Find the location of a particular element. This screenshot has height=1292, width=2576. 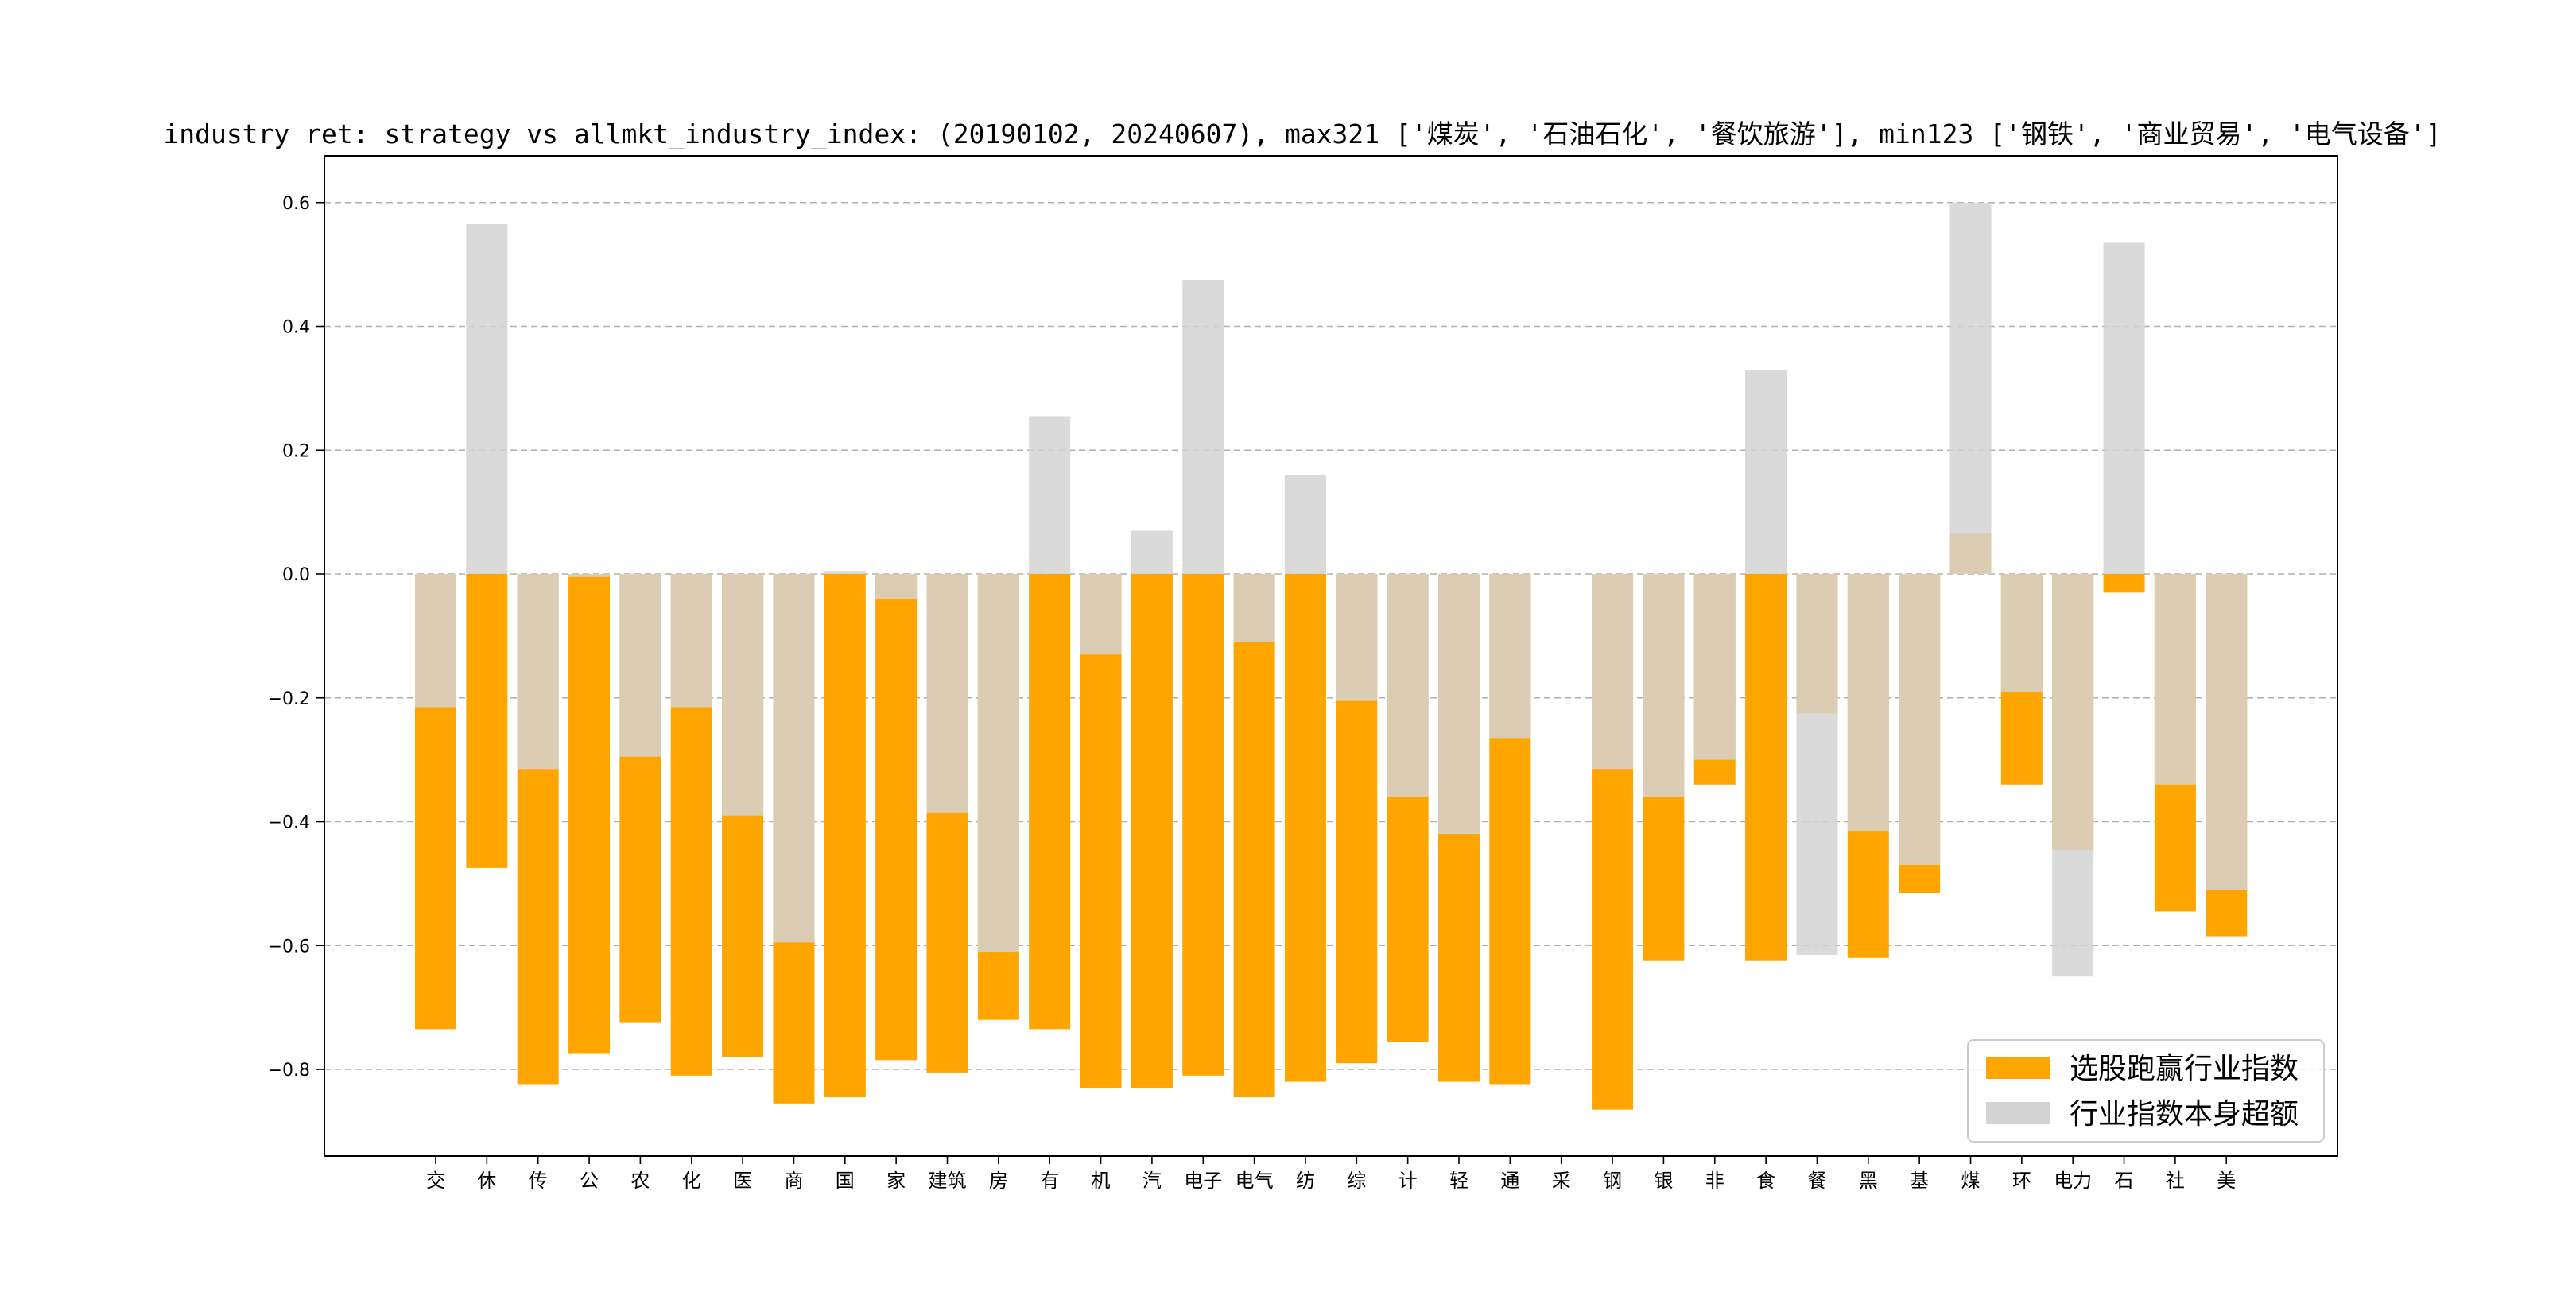

x-tick-label: 传 is located at coordinates (539, 1181).